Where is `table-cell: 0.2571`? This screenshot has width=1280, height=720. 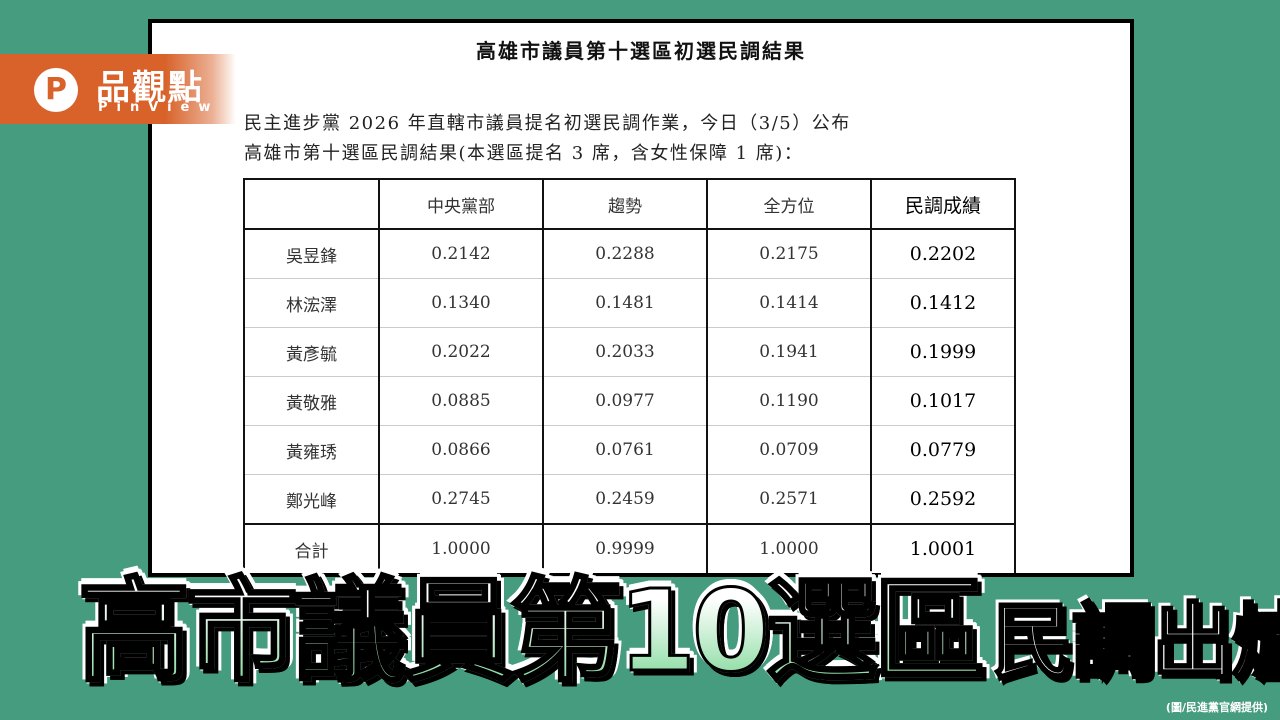
table-cell: 0.2571 is located at coordinates (789, 499).